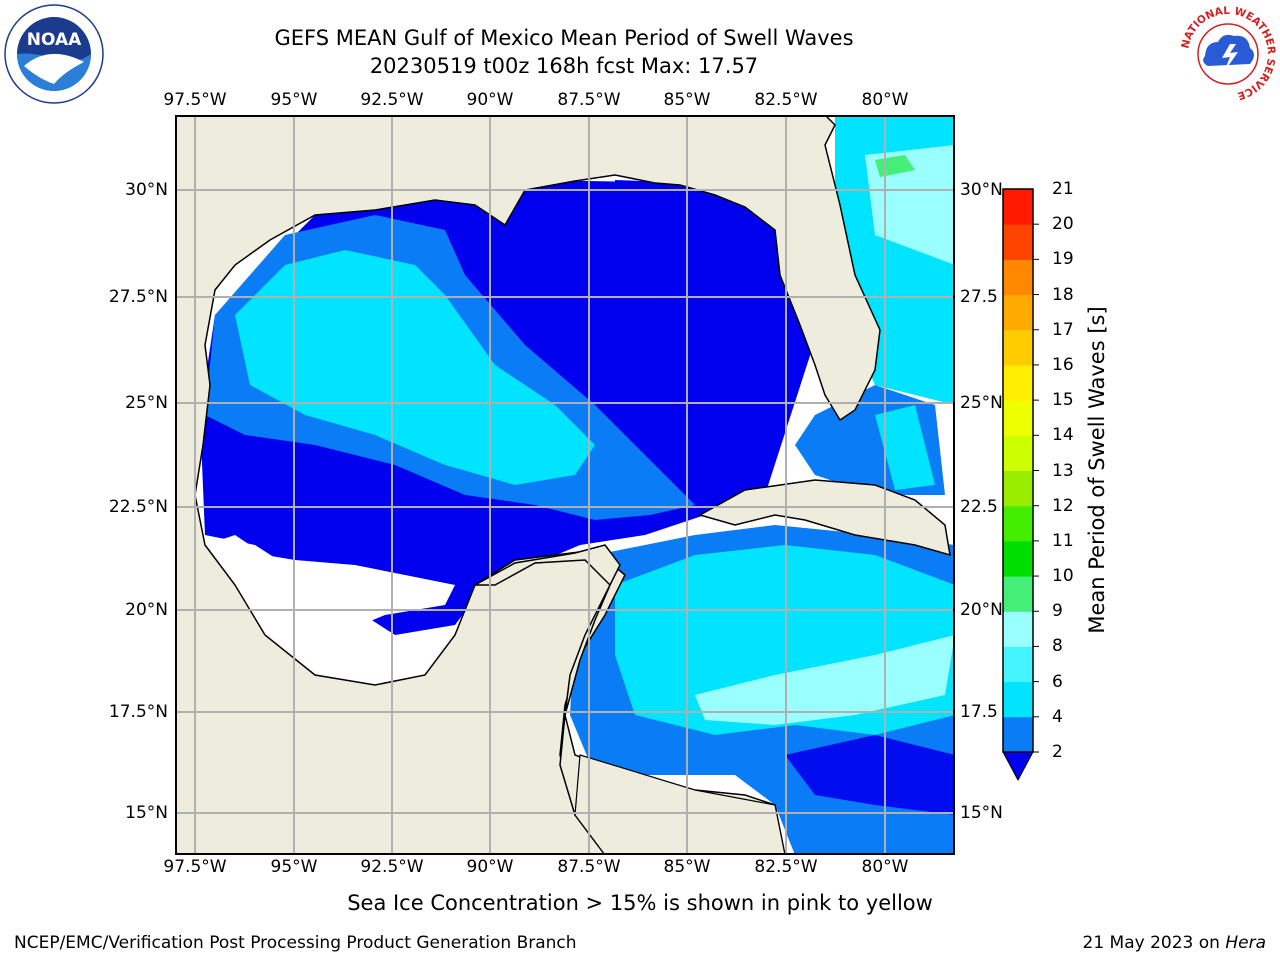 The image size is (1280, 960). What do you see at coordinates (54, 54) in the screenshot?
I see `noaa-logo: NOAA` at bounding box center [54, 54].